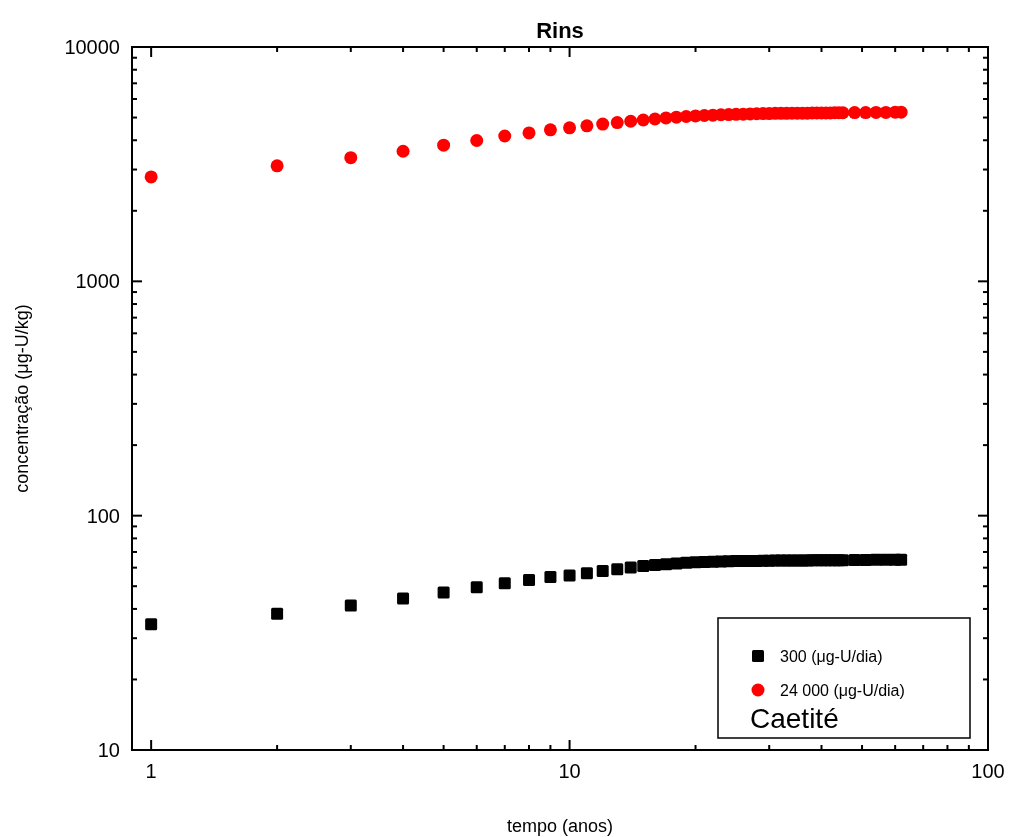  What do you see at coordinates (22, 398) in the screenshot?
I see `y-axis-title: concentração (μg-U/kg)` at bounding box center [22, 398].